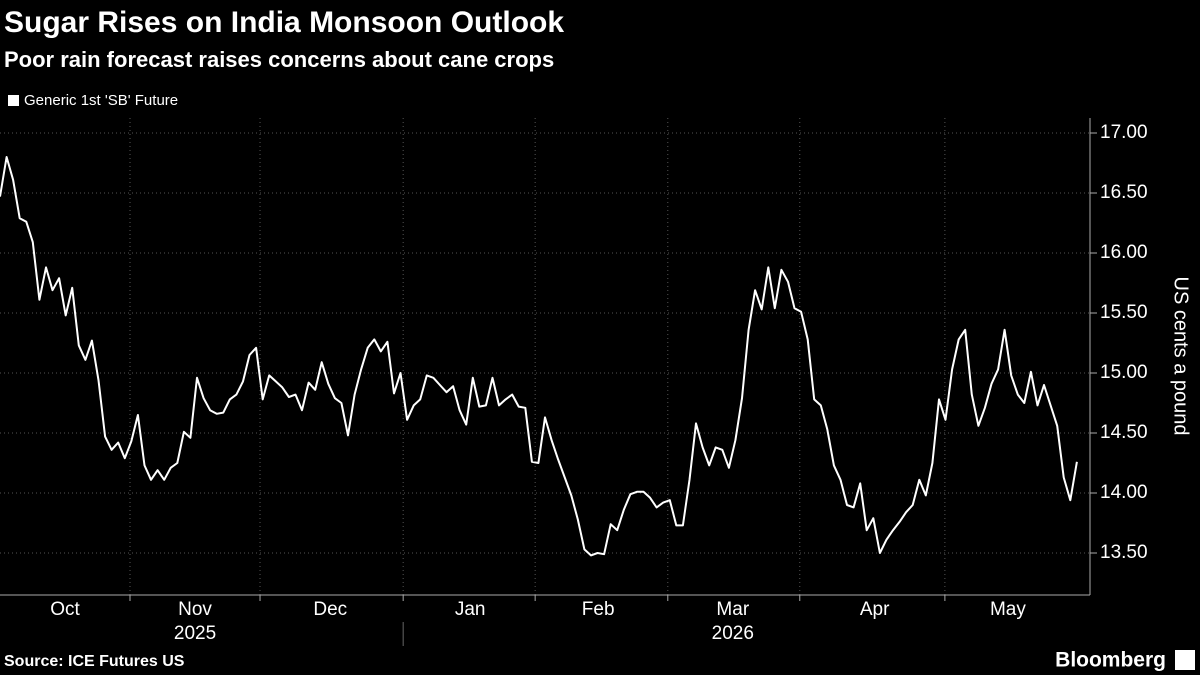 The width and height of the screenshot is (1200, 675). Describe the element at coordinates (1181, 356) in the screenshot. I see `y-axis-label: US cents a pound` at that location.